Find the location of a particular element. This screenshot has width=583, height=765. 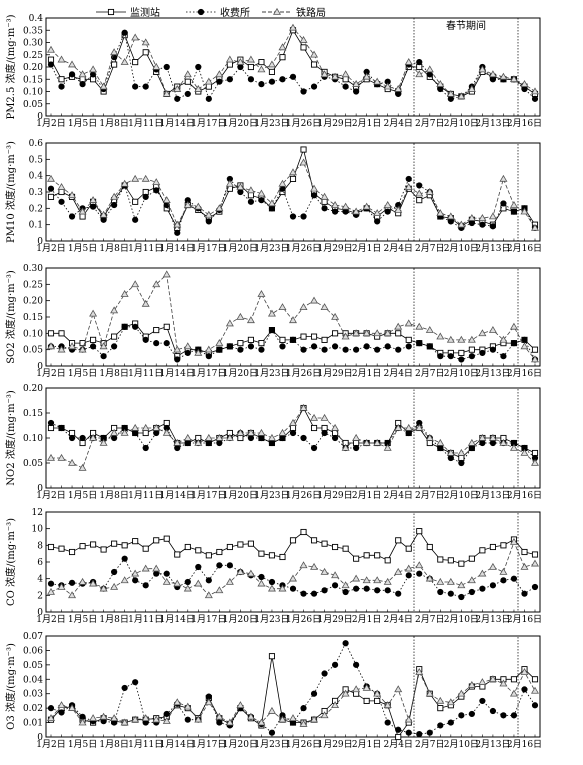

x-tick-label: 1月20日 is located at coordinates (240, 744).